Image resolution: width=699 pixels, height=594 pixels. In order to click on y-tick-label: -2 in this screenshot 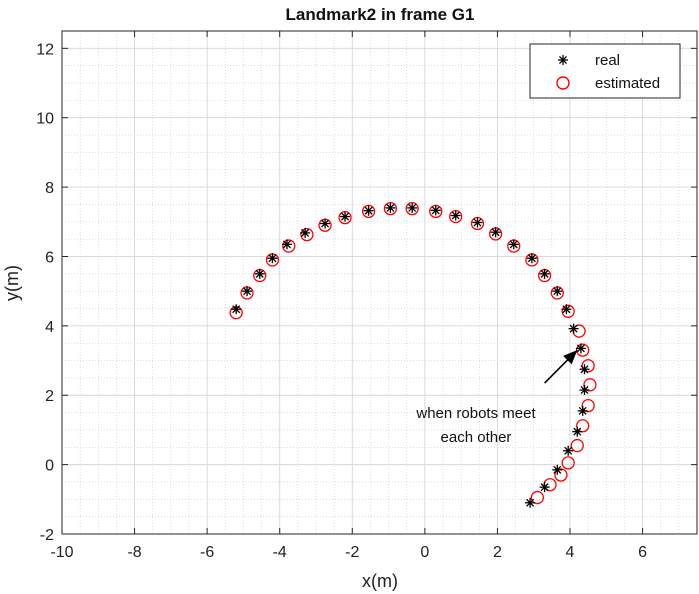, I will do `click(47, 535)`.